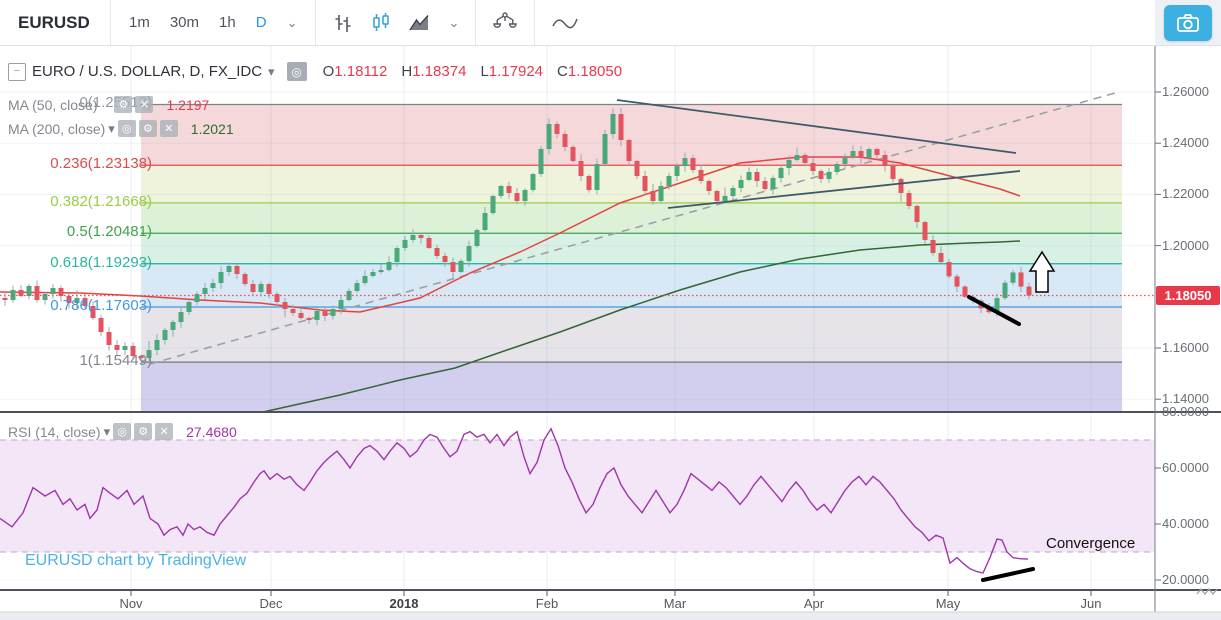  Describe the element at coordinates (213, 22) in the screenshot. I see `interval-group: 1m 30m 1h D ⌄` at that location.